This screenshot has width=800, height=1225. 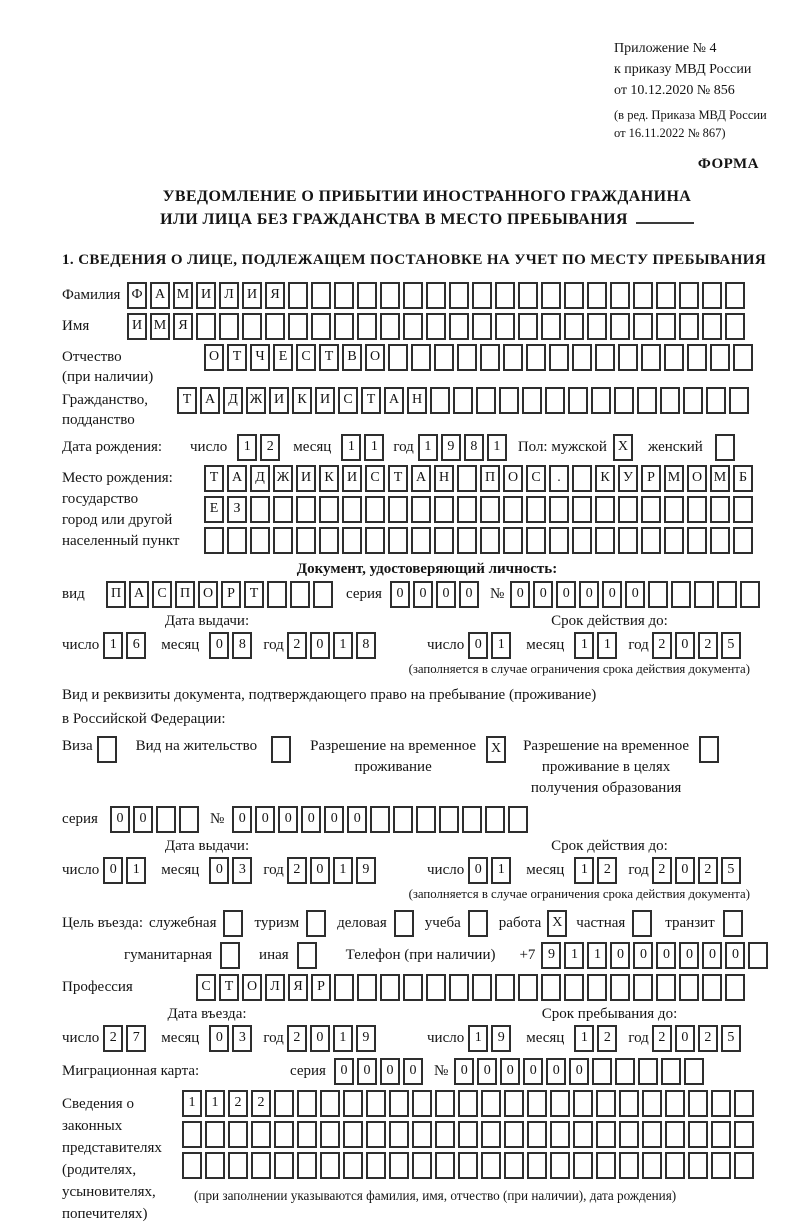 I want to click on char-cell: 7, so click(x=136, y=1038).